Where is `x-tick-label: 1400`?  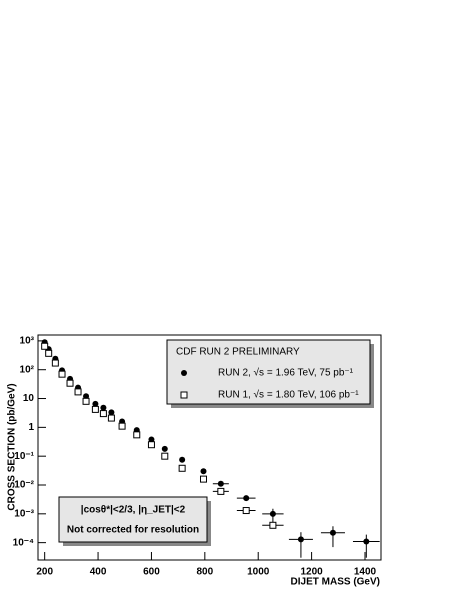
x-tick-label: 1400 is located at coordinates (365, 572).